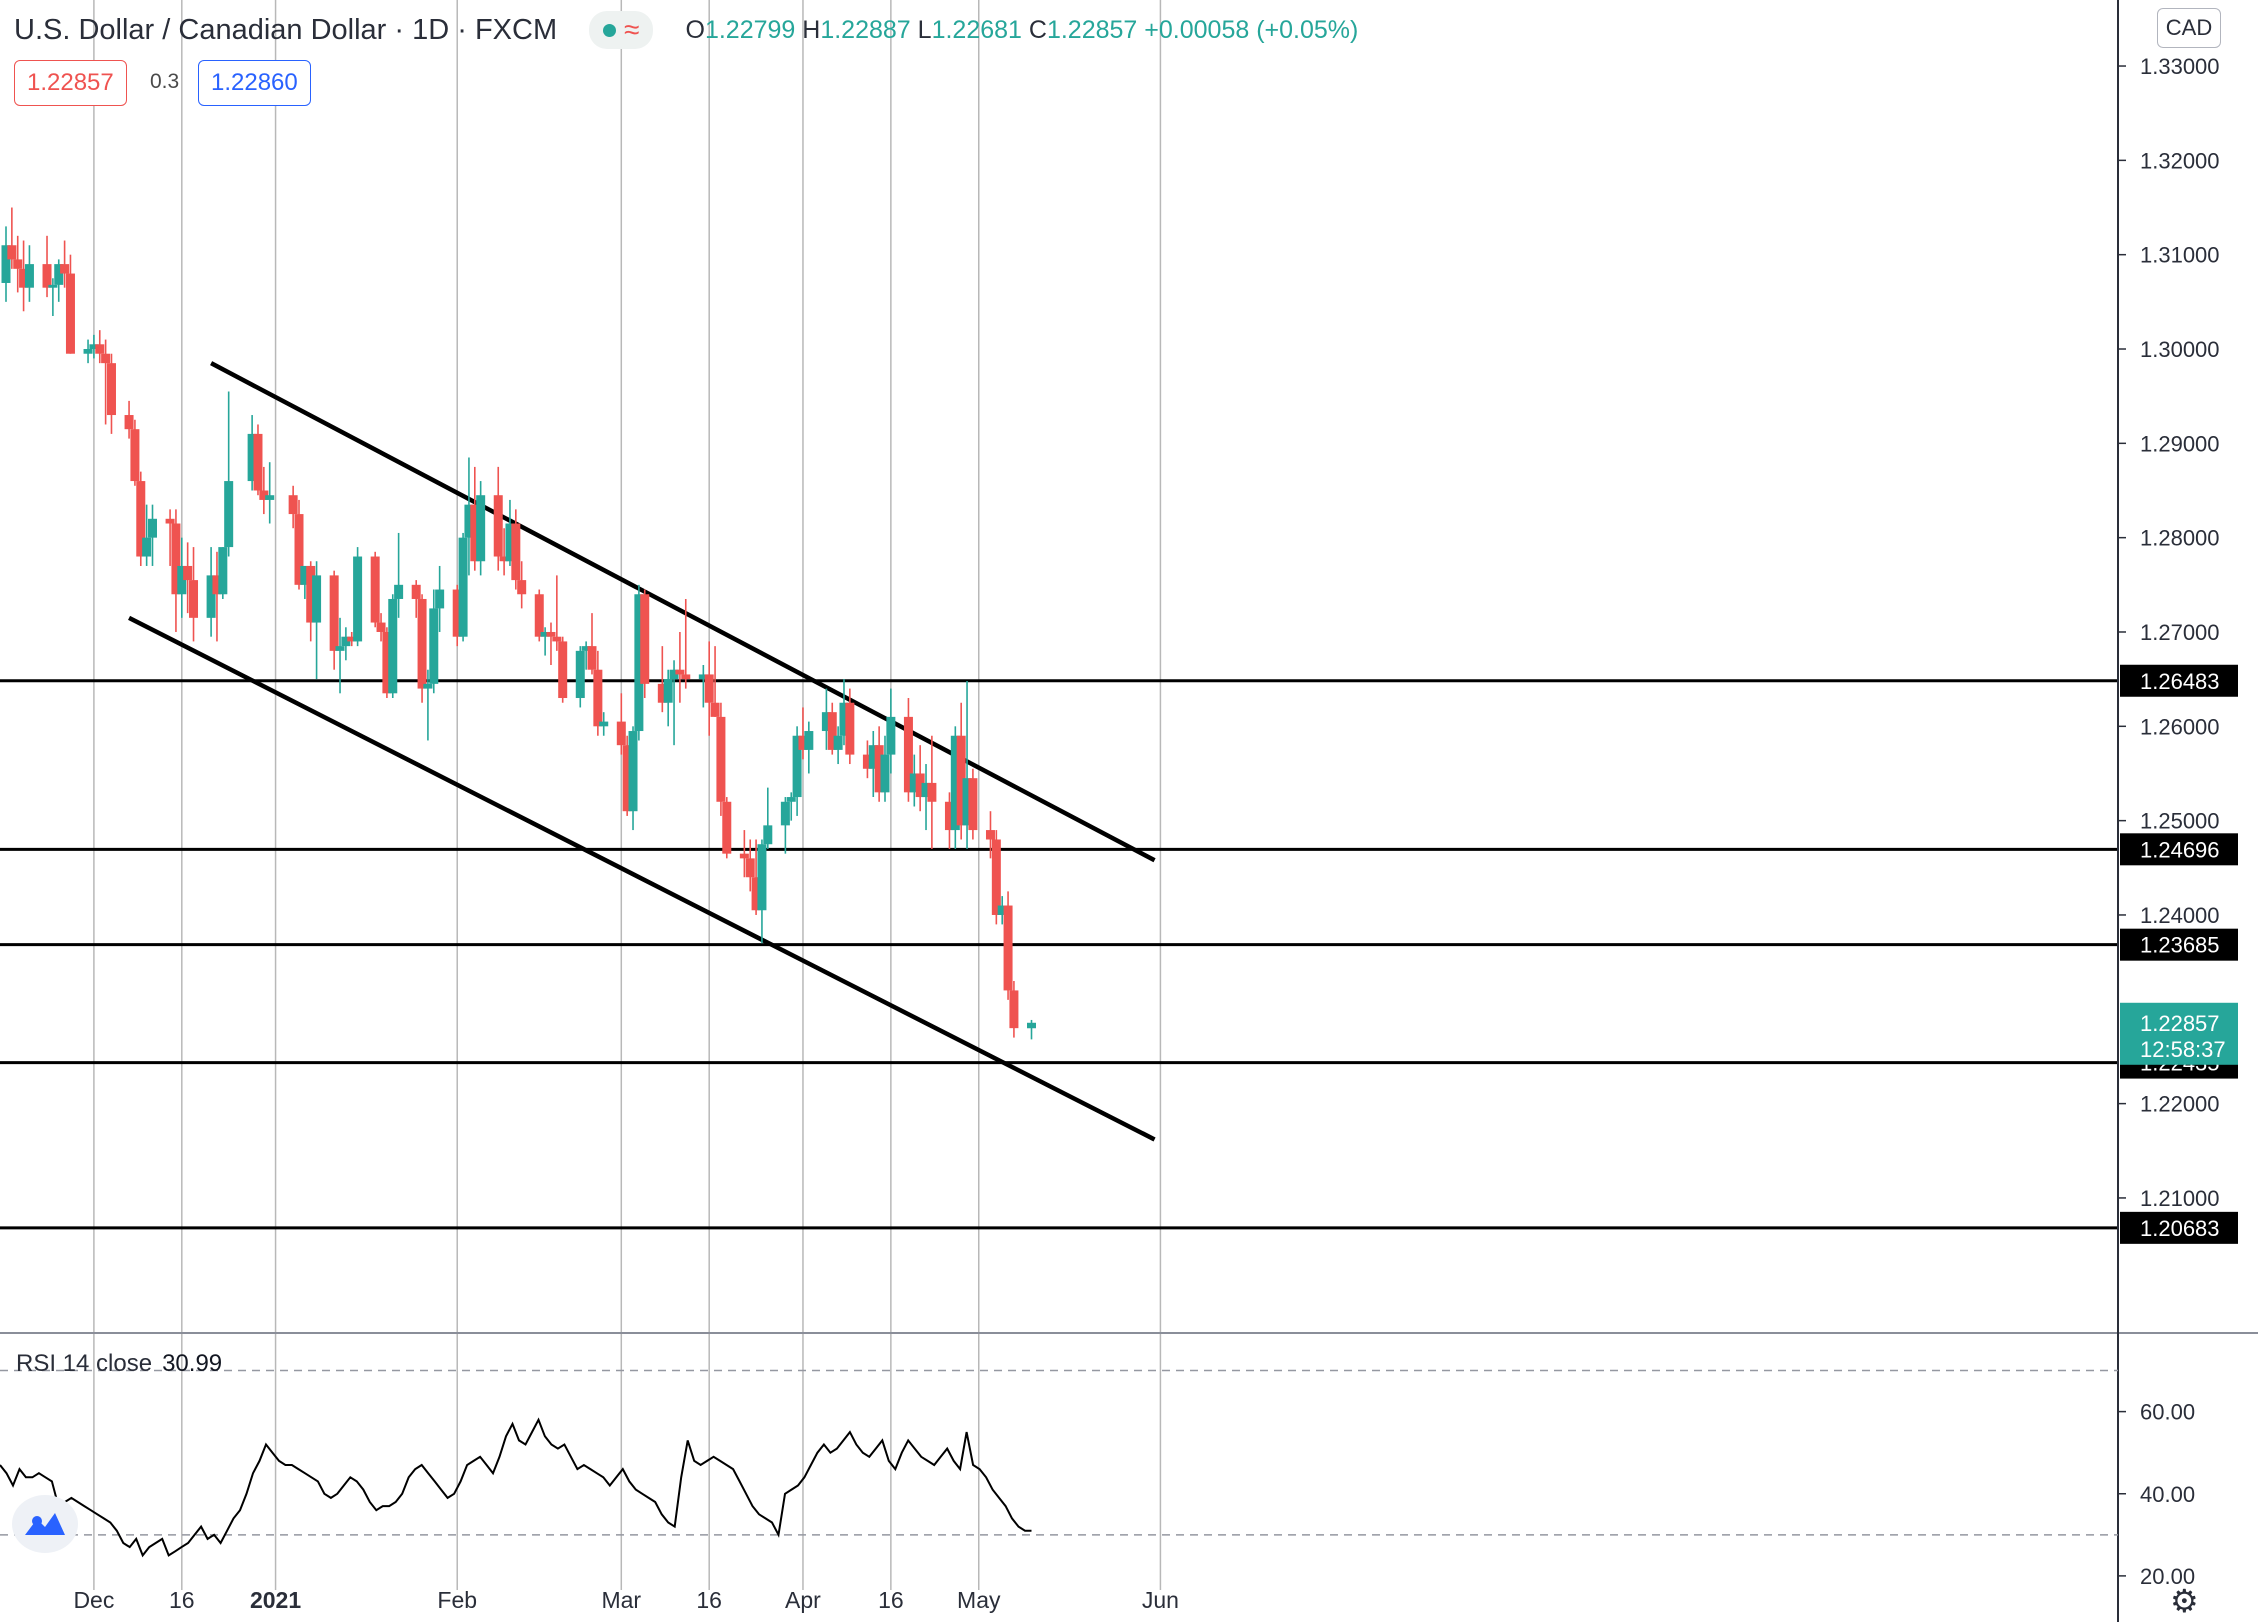 This screenshot has height=1622, width=2258. I want to click on high-value: 1.22887, so click(865, 29).